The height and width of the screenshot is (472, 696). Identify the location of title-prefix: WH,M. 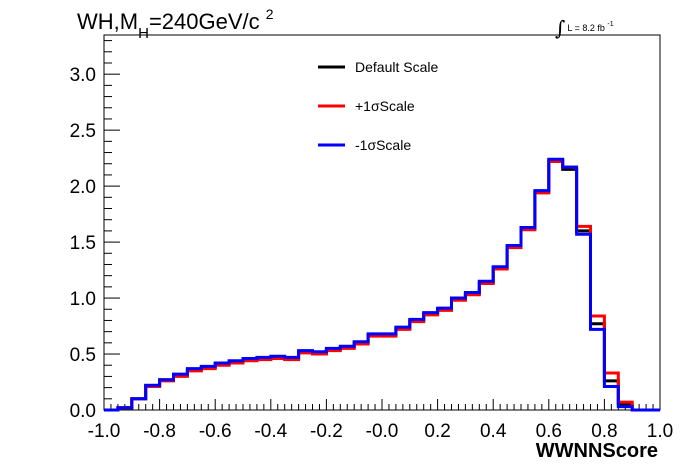
(108, 21).